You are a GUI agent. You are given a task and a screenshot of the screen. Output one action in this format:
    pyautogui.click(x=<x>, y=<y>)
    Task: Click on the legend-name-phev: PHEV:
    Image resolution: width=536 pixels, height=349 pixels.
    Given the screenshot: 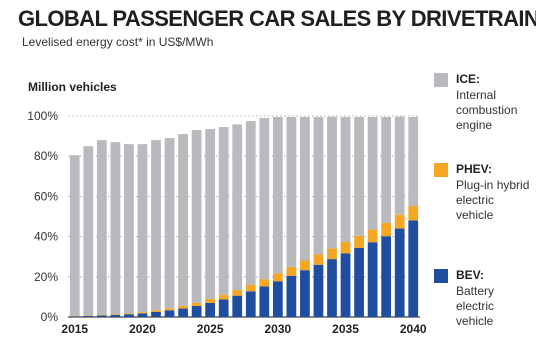 What is the action you would take?
    pyautogui.click(x=474, y=169)
    